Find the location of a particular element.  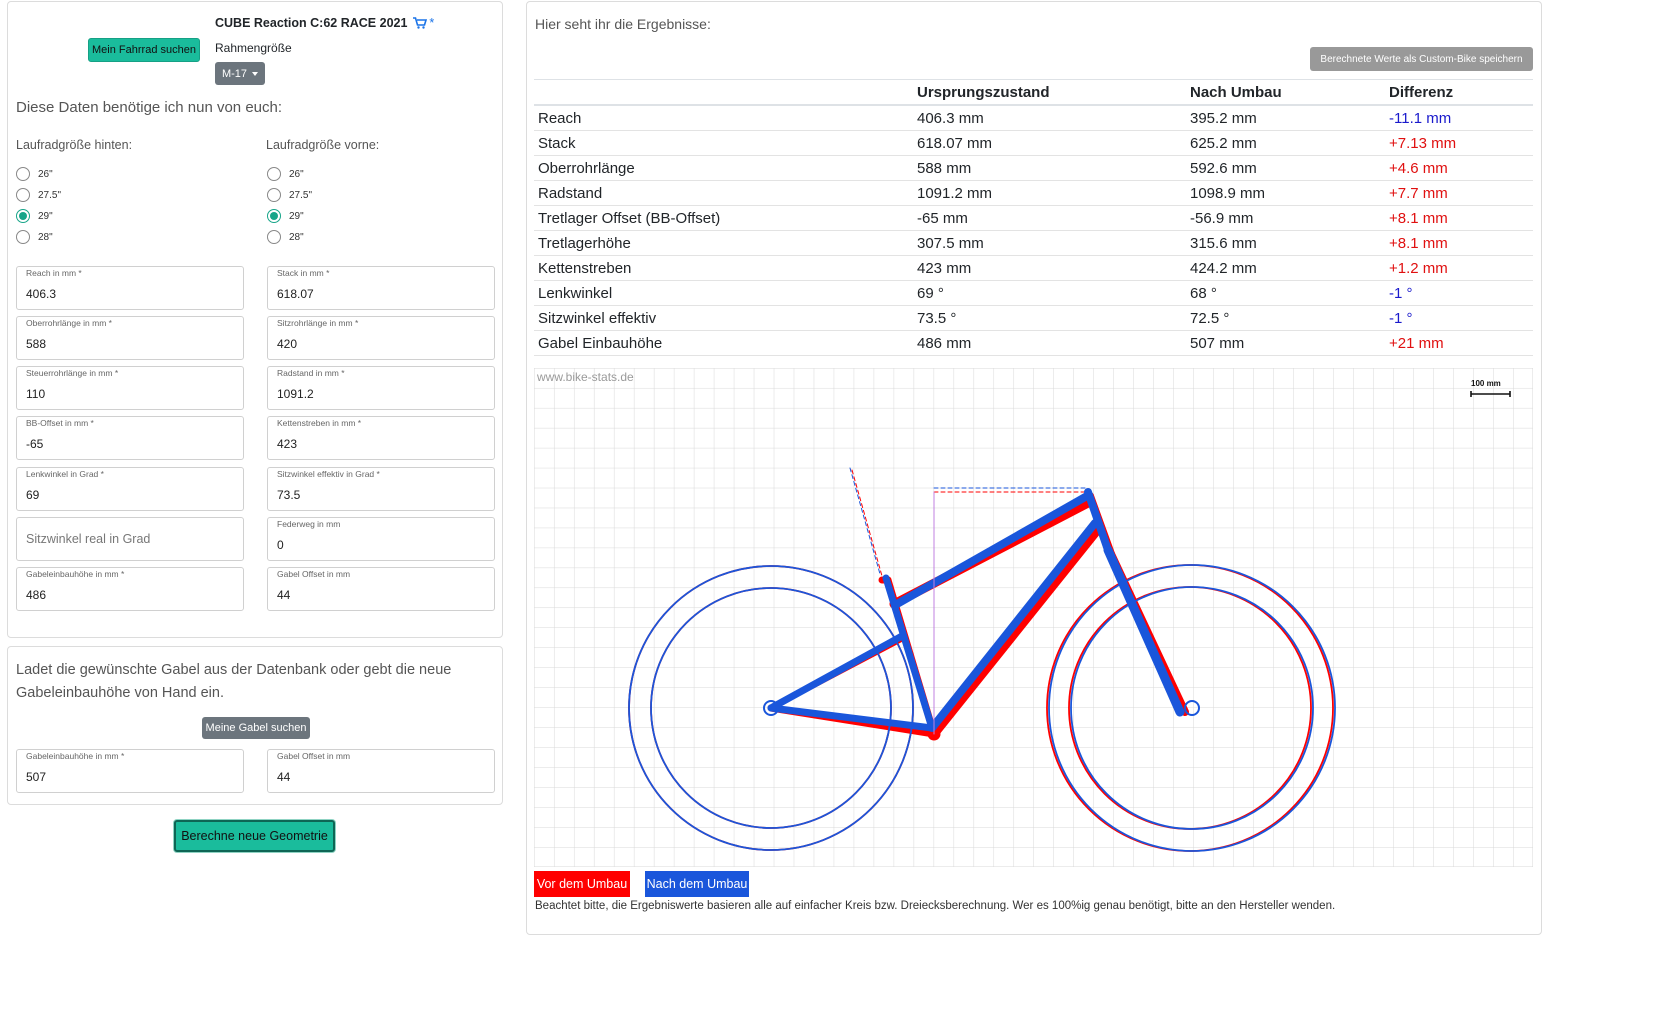

column-header: Nach Umbau is located at coordinates (1285, 92).